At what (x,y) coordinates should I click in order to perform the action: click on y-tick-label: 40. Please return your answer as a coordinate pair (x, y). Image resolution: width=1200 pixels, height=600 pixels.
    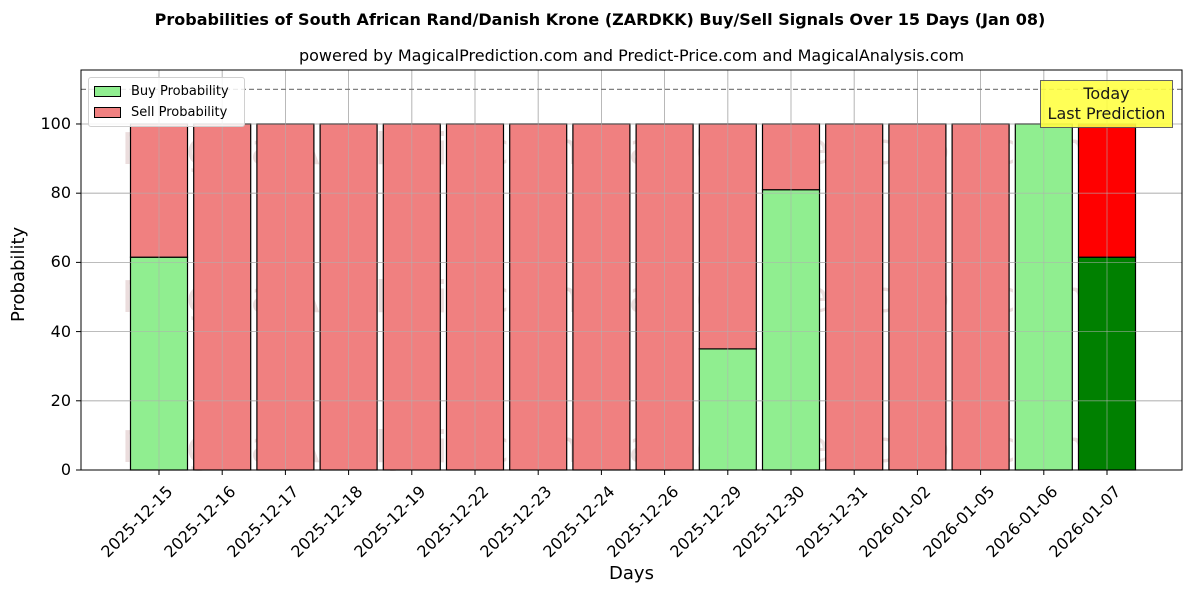
    Looking at the image, I should click on (60, 331).